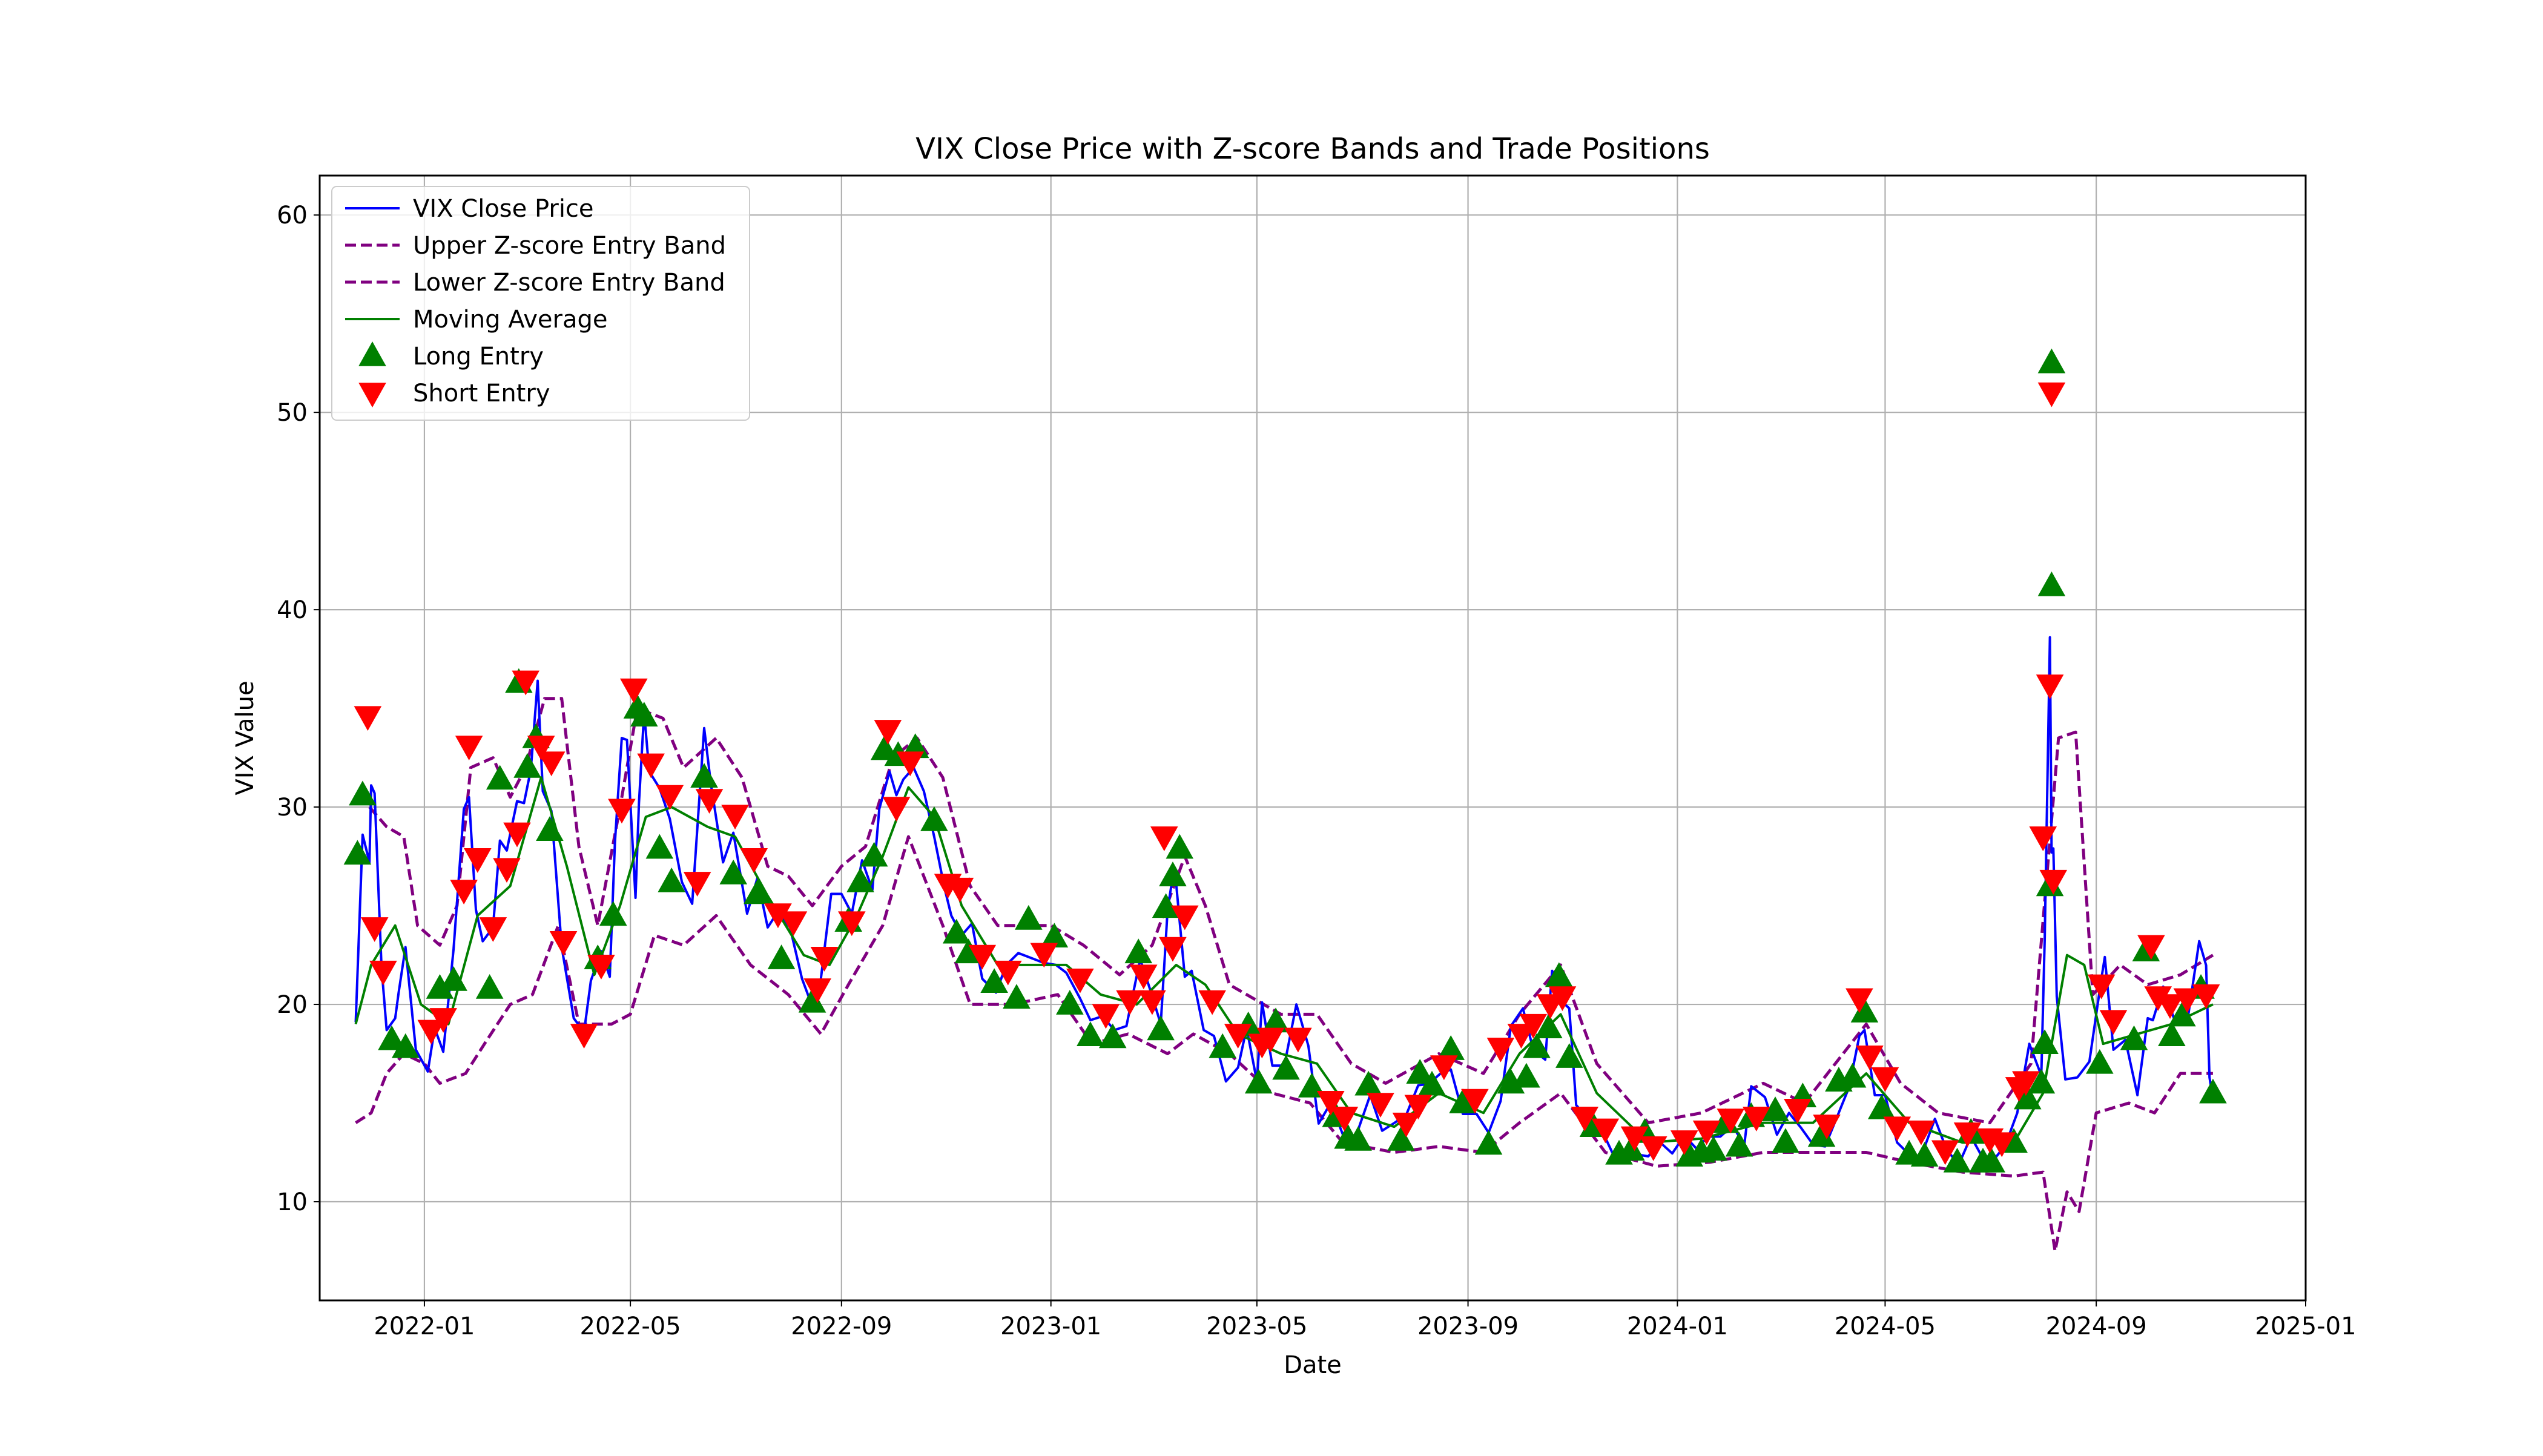 This screenshot has width=2543, height=1456. I want to click on legend-item: Upper Z-score Entry Band, so click(536, 246).